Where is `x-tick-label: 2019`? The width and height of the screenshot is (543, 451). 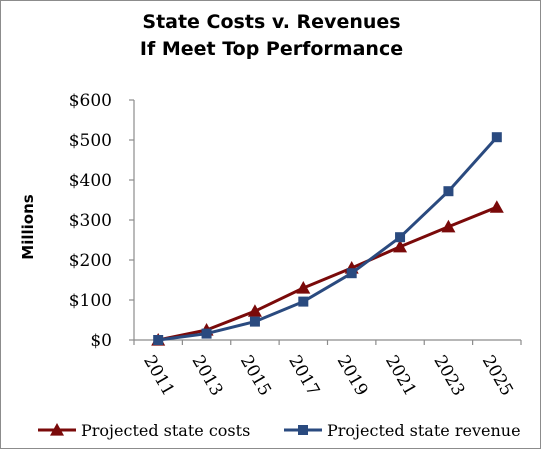
x-tick-label: 2019 is located at coordinates (352, 375).